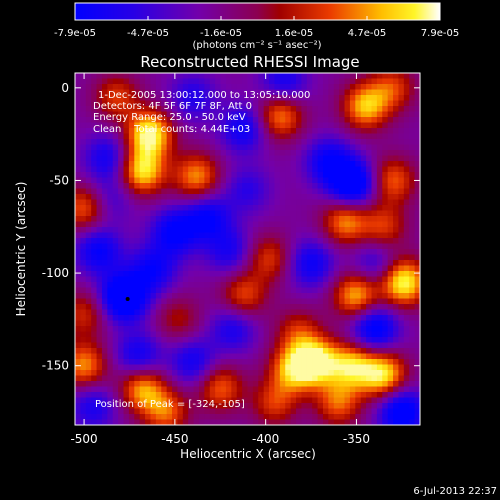 This screenshot has width=500, height=500. Describe the element at coordinates (21, 249) in the screenshot. I see `y-axis-label: Heliocentric Y (arcsec)` at that location.